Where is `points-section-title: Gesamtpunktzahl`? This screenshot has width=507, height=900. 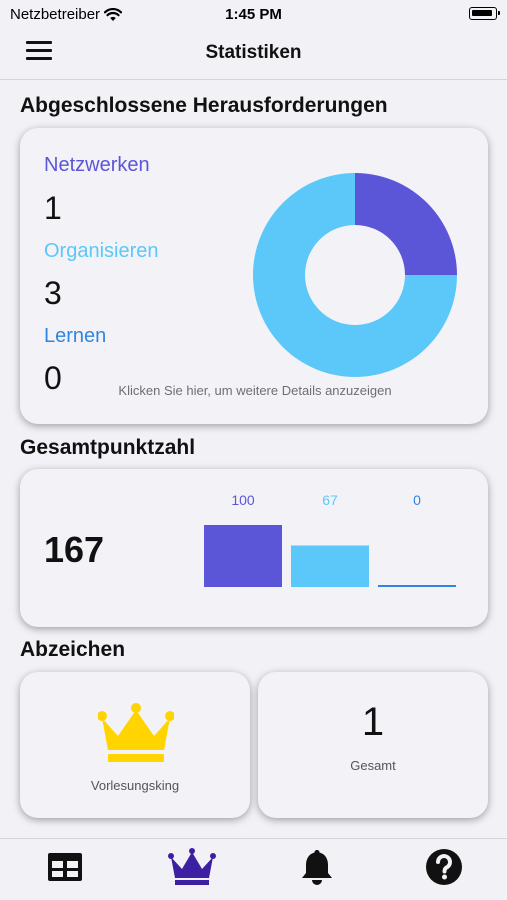
points-section-title: Gesamtpunktzahl is located at coordinates (108, 447).